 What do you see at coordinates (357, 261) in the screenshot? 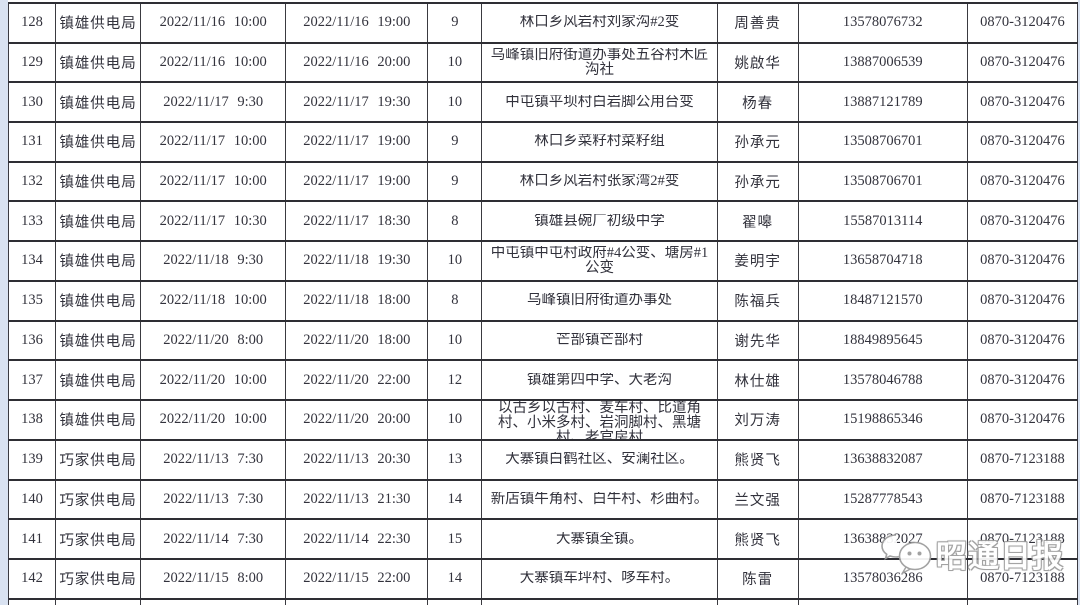
I see `cell-end: 2022/11/18 19:30` at bounding box center [357, 261].